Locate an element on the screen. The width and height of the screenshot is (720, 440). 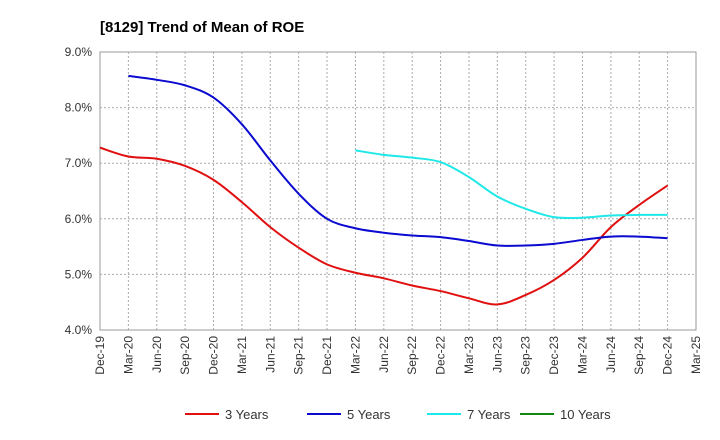
x-tick-label: Sep-23 is located at coordinates (526, 355).